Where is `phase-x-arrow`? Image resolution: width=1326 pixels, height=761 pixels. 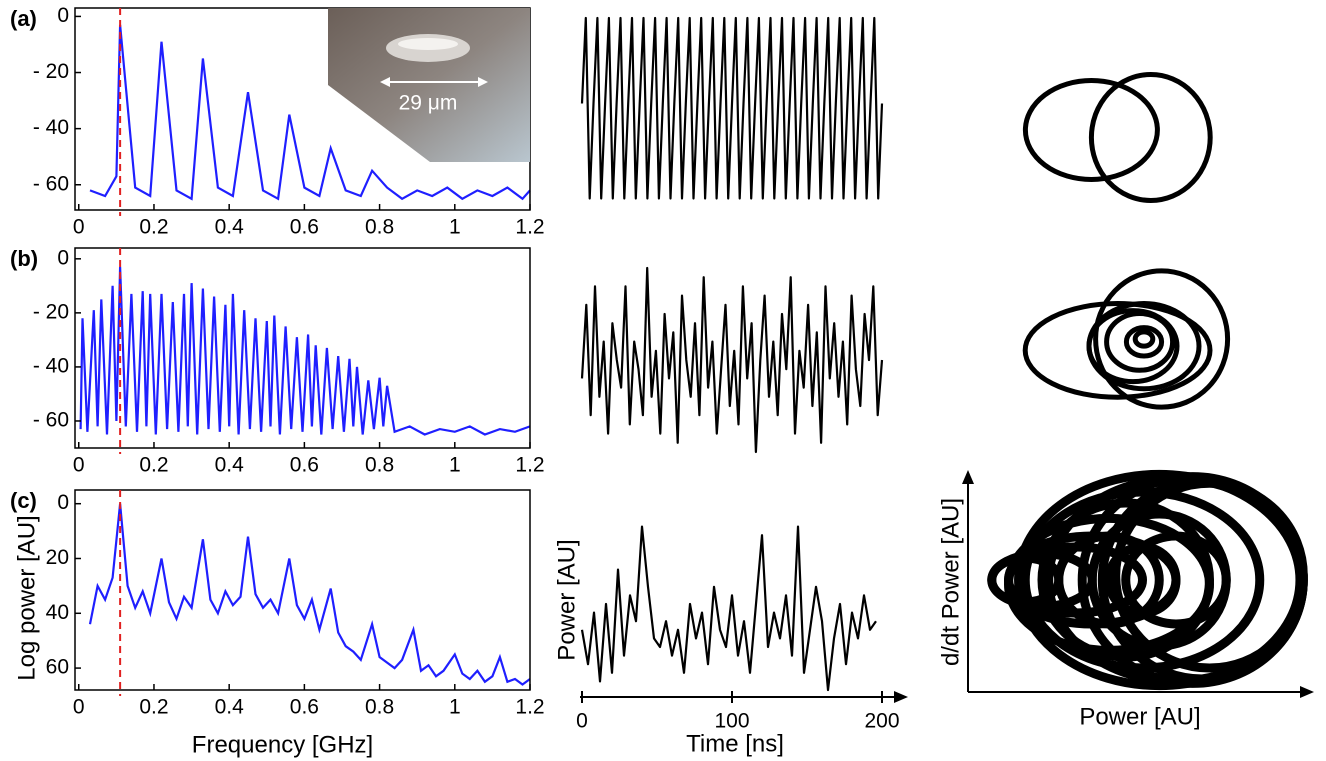
phase-x-arrow is located at coordinates (1307, 692).